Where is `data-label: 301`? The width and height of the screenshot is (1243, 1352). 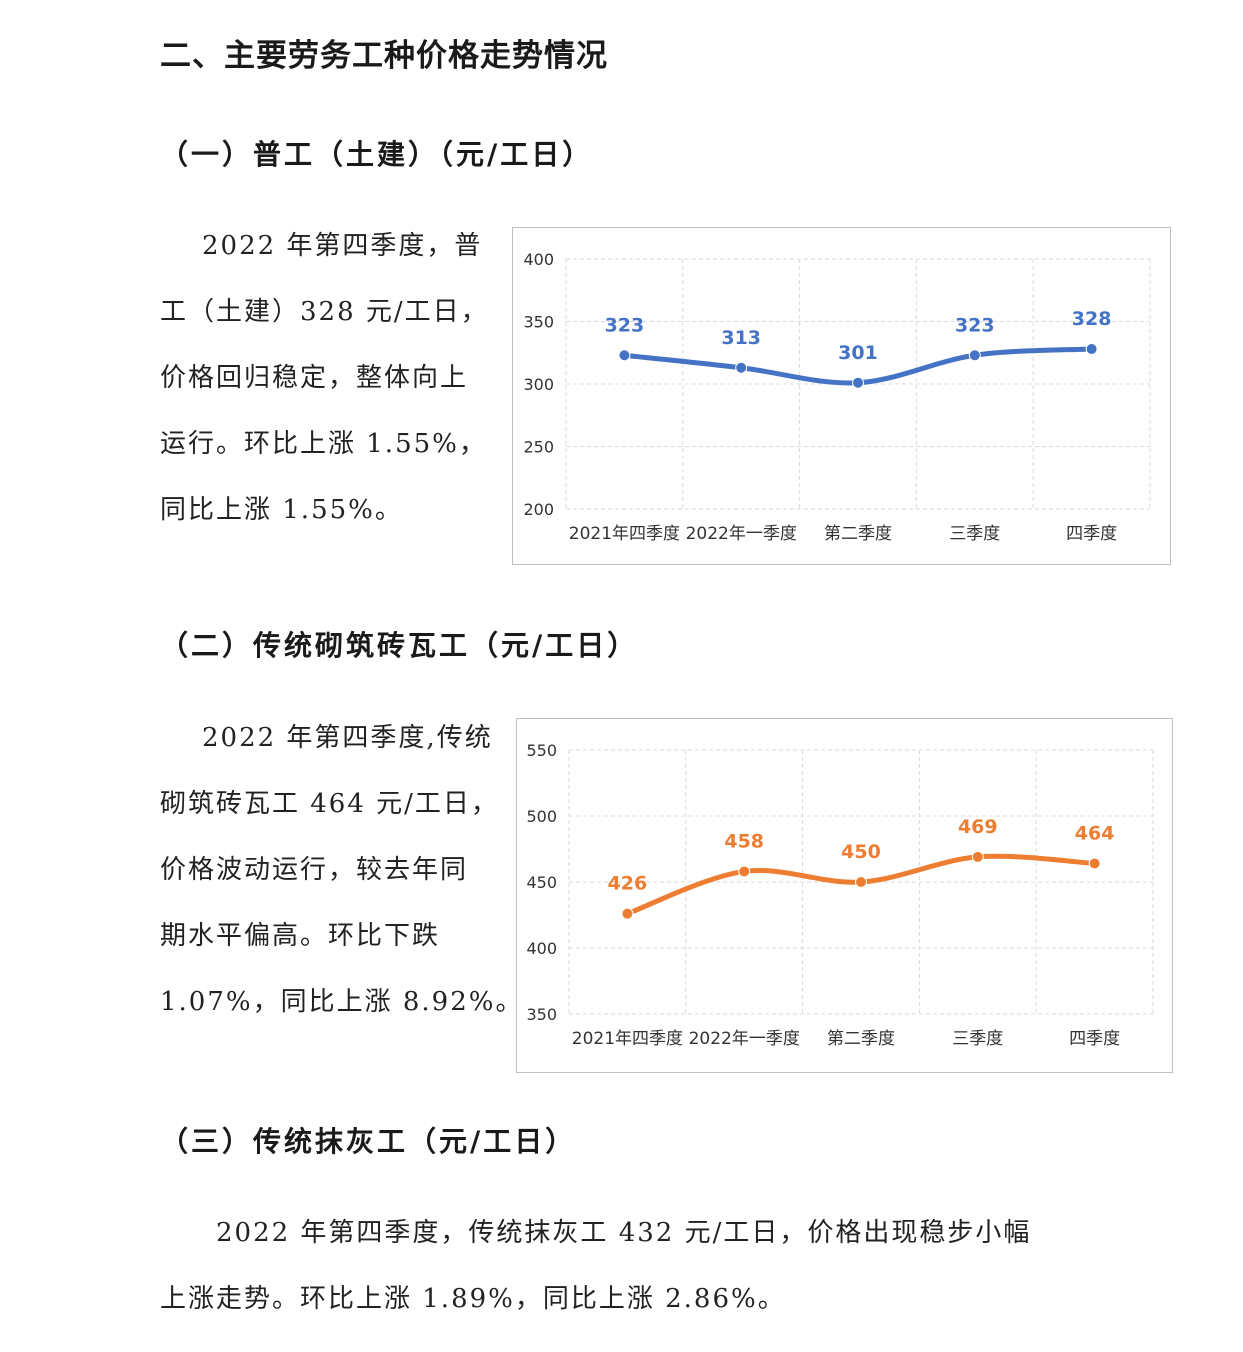 data-label: 301 is located at coordinates (858, 353).